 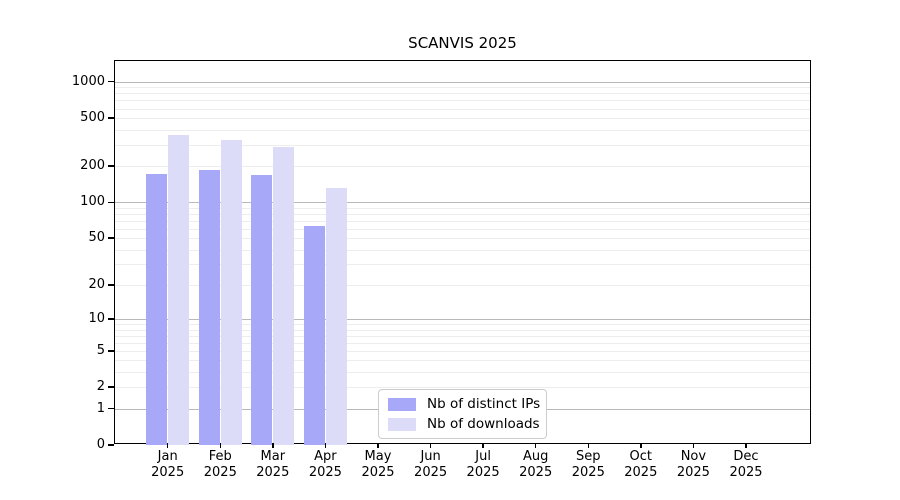 What do you see at coordinates (693, 464) in the screenshot?
I see `x-tick-label: Nov 2025` at bounding box center [693, 464].